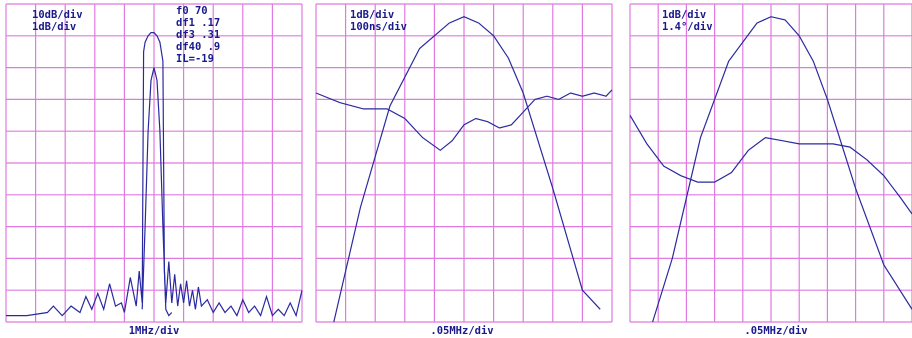 The width and height of the screenshot is (912, 338). What do you see at coordinates (378, 27) in the screenshot?
I see `annotation-scale-2: 100ns/div` at bounding box center [378, 27].